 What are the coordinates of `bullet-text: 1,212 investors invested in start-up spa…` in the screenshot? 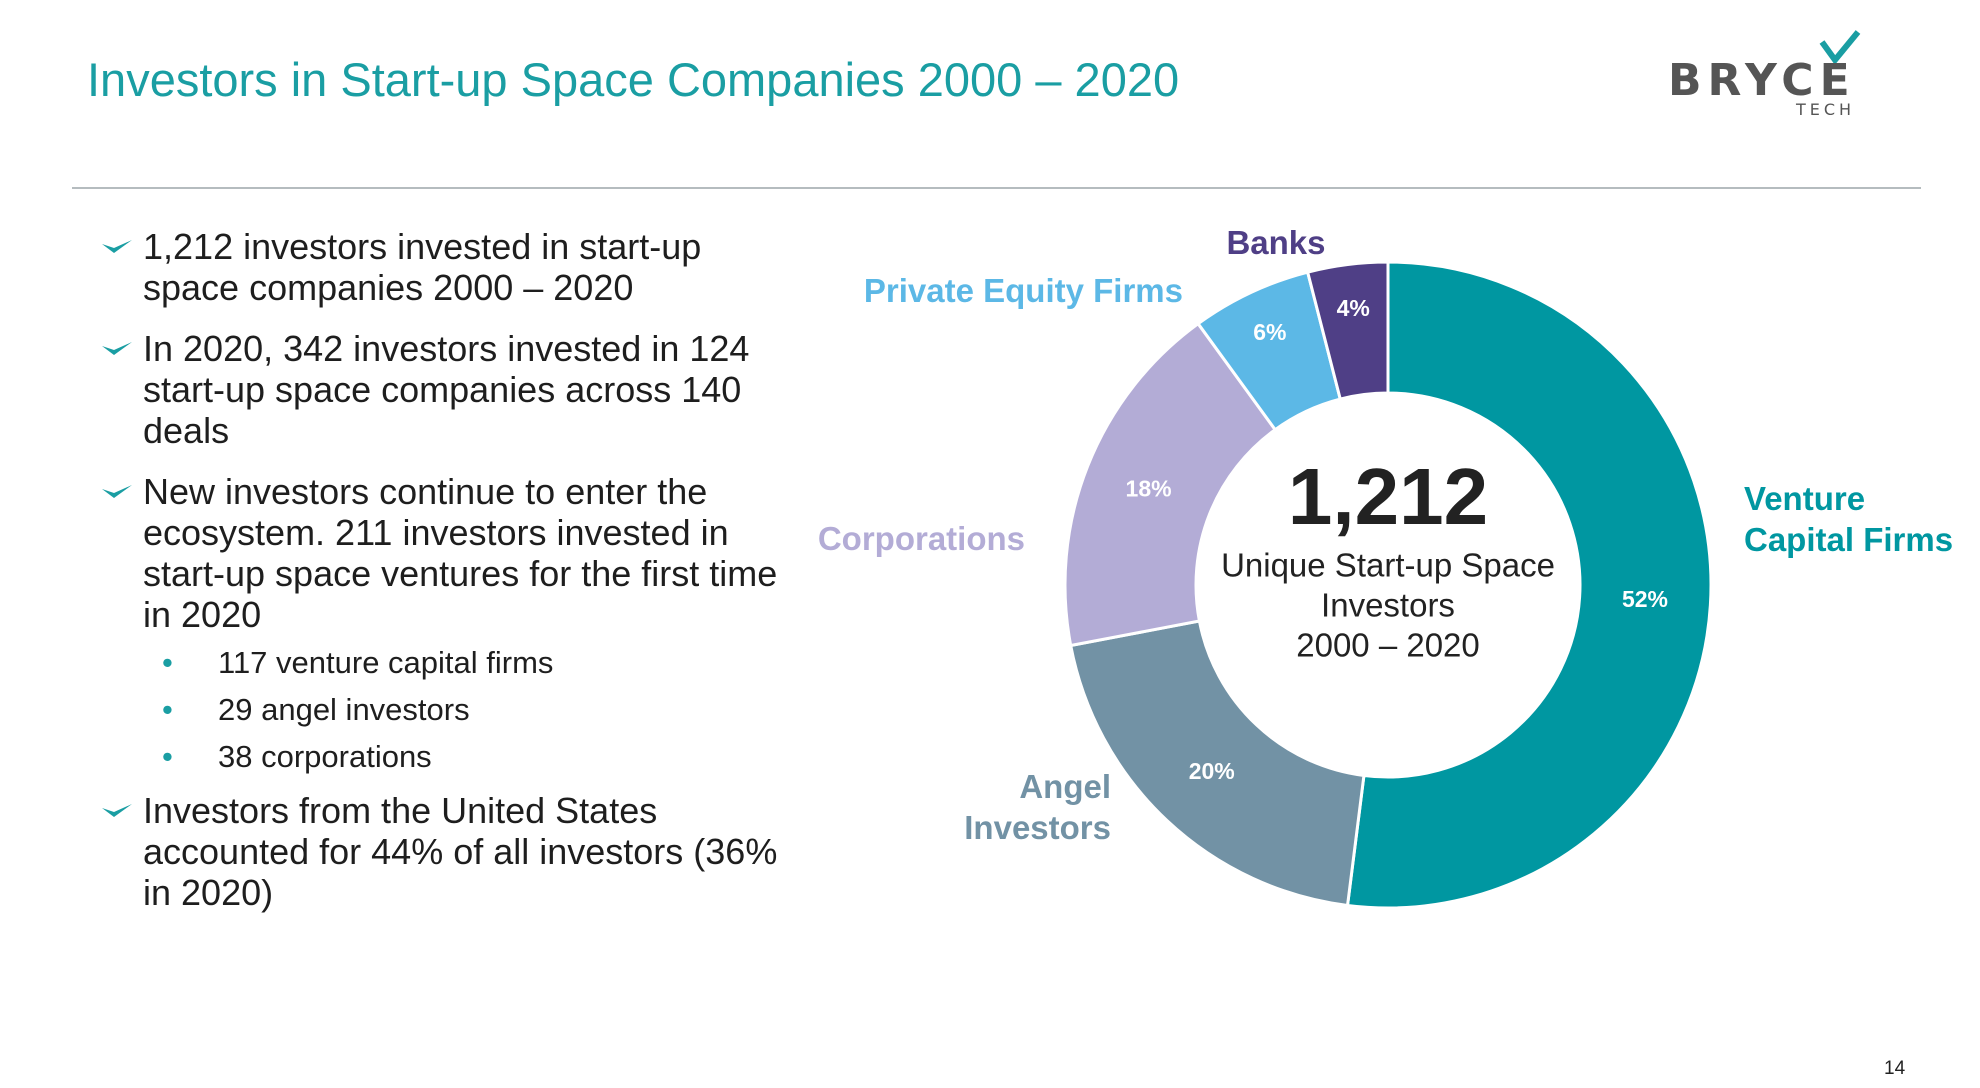 It's located at (422, 267).